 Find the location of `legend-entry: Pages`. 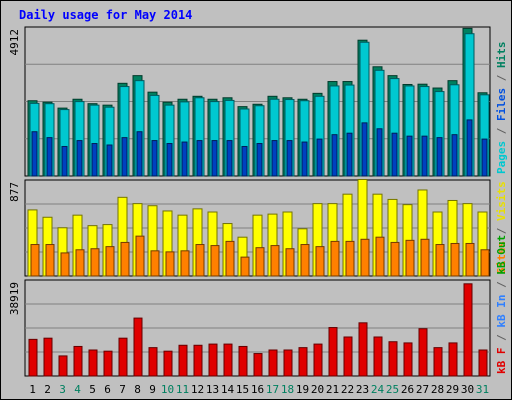

legend-entry: Pages is located at coordinates (501, 157).